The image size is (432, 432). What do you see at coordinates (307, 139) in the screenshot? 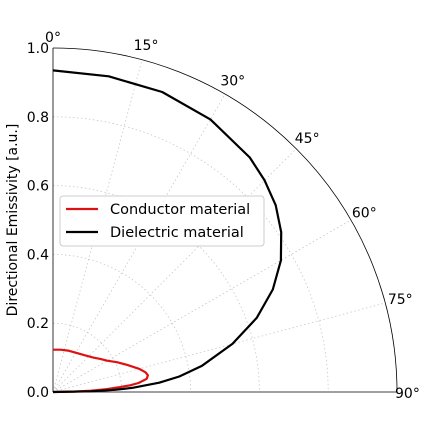
I see `theta-tick-label: 45°` at bounding box center [307, 139].